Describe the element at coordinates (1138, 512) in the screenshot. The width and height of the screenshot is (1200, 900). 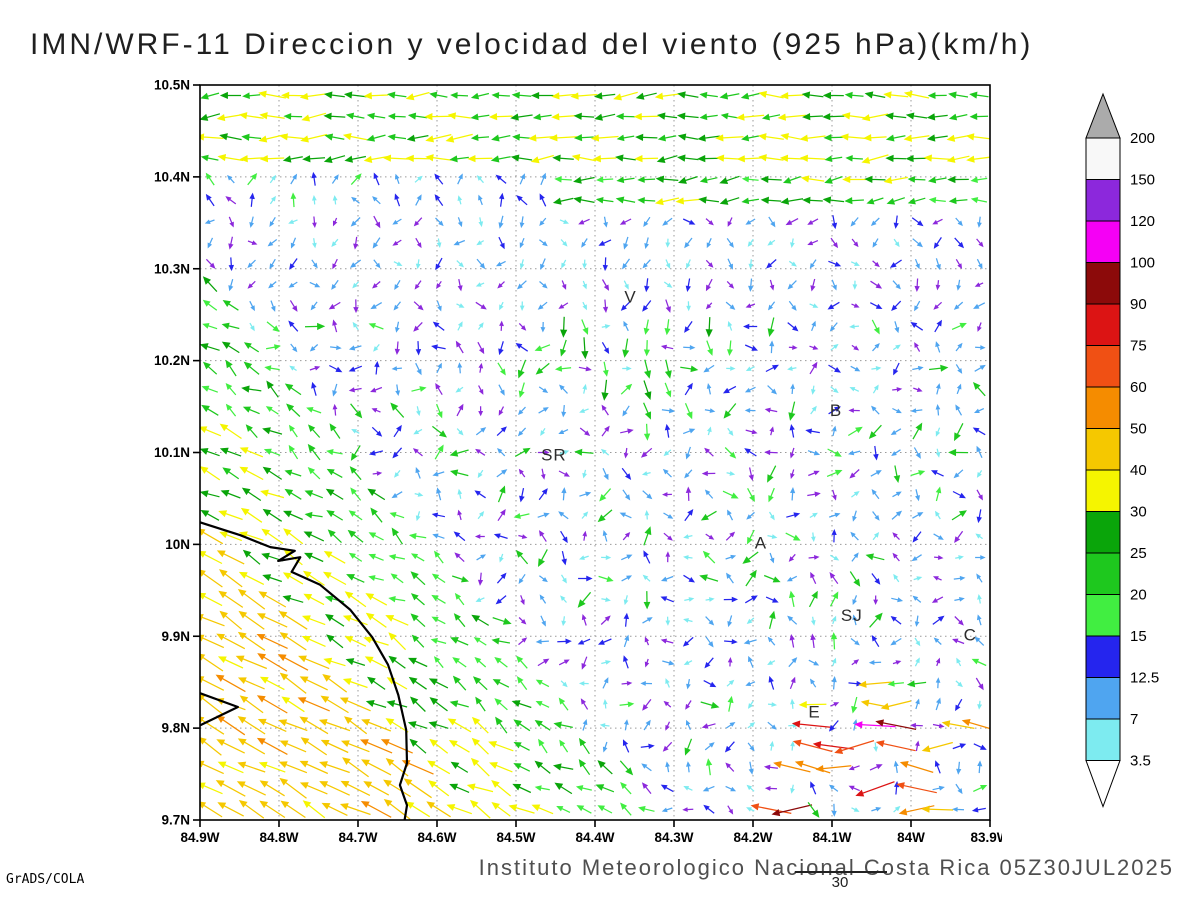
I see `svg-text: 30` at that location.